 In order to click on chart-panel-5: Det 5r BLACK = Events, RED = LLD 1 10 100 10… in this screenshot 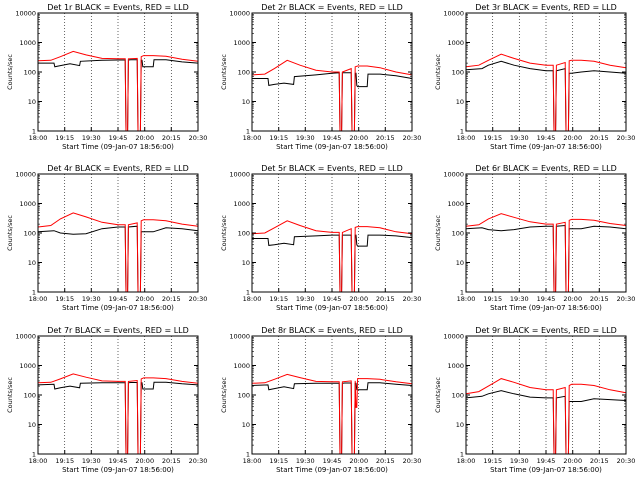, I will do `click(320, 238)`.